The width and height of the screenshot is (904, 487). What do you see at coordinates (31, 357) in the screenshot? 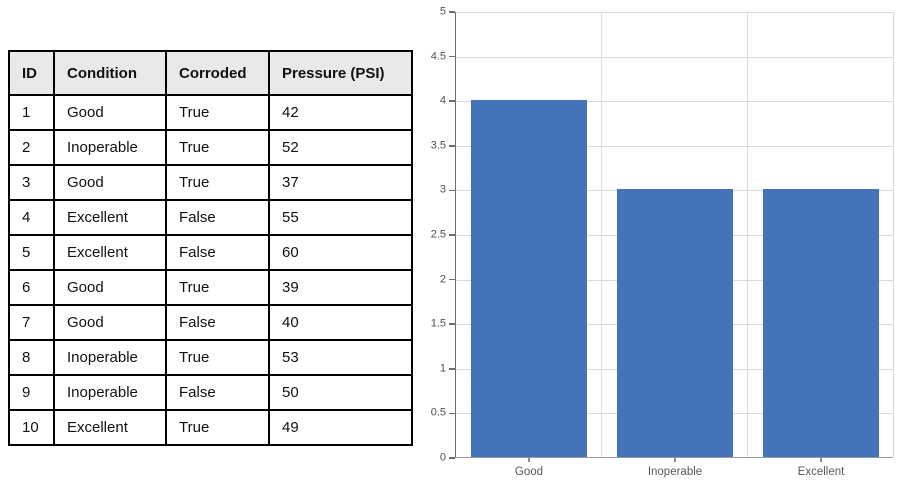
I see `table-cell: 8` at bounding box center [31, 357].